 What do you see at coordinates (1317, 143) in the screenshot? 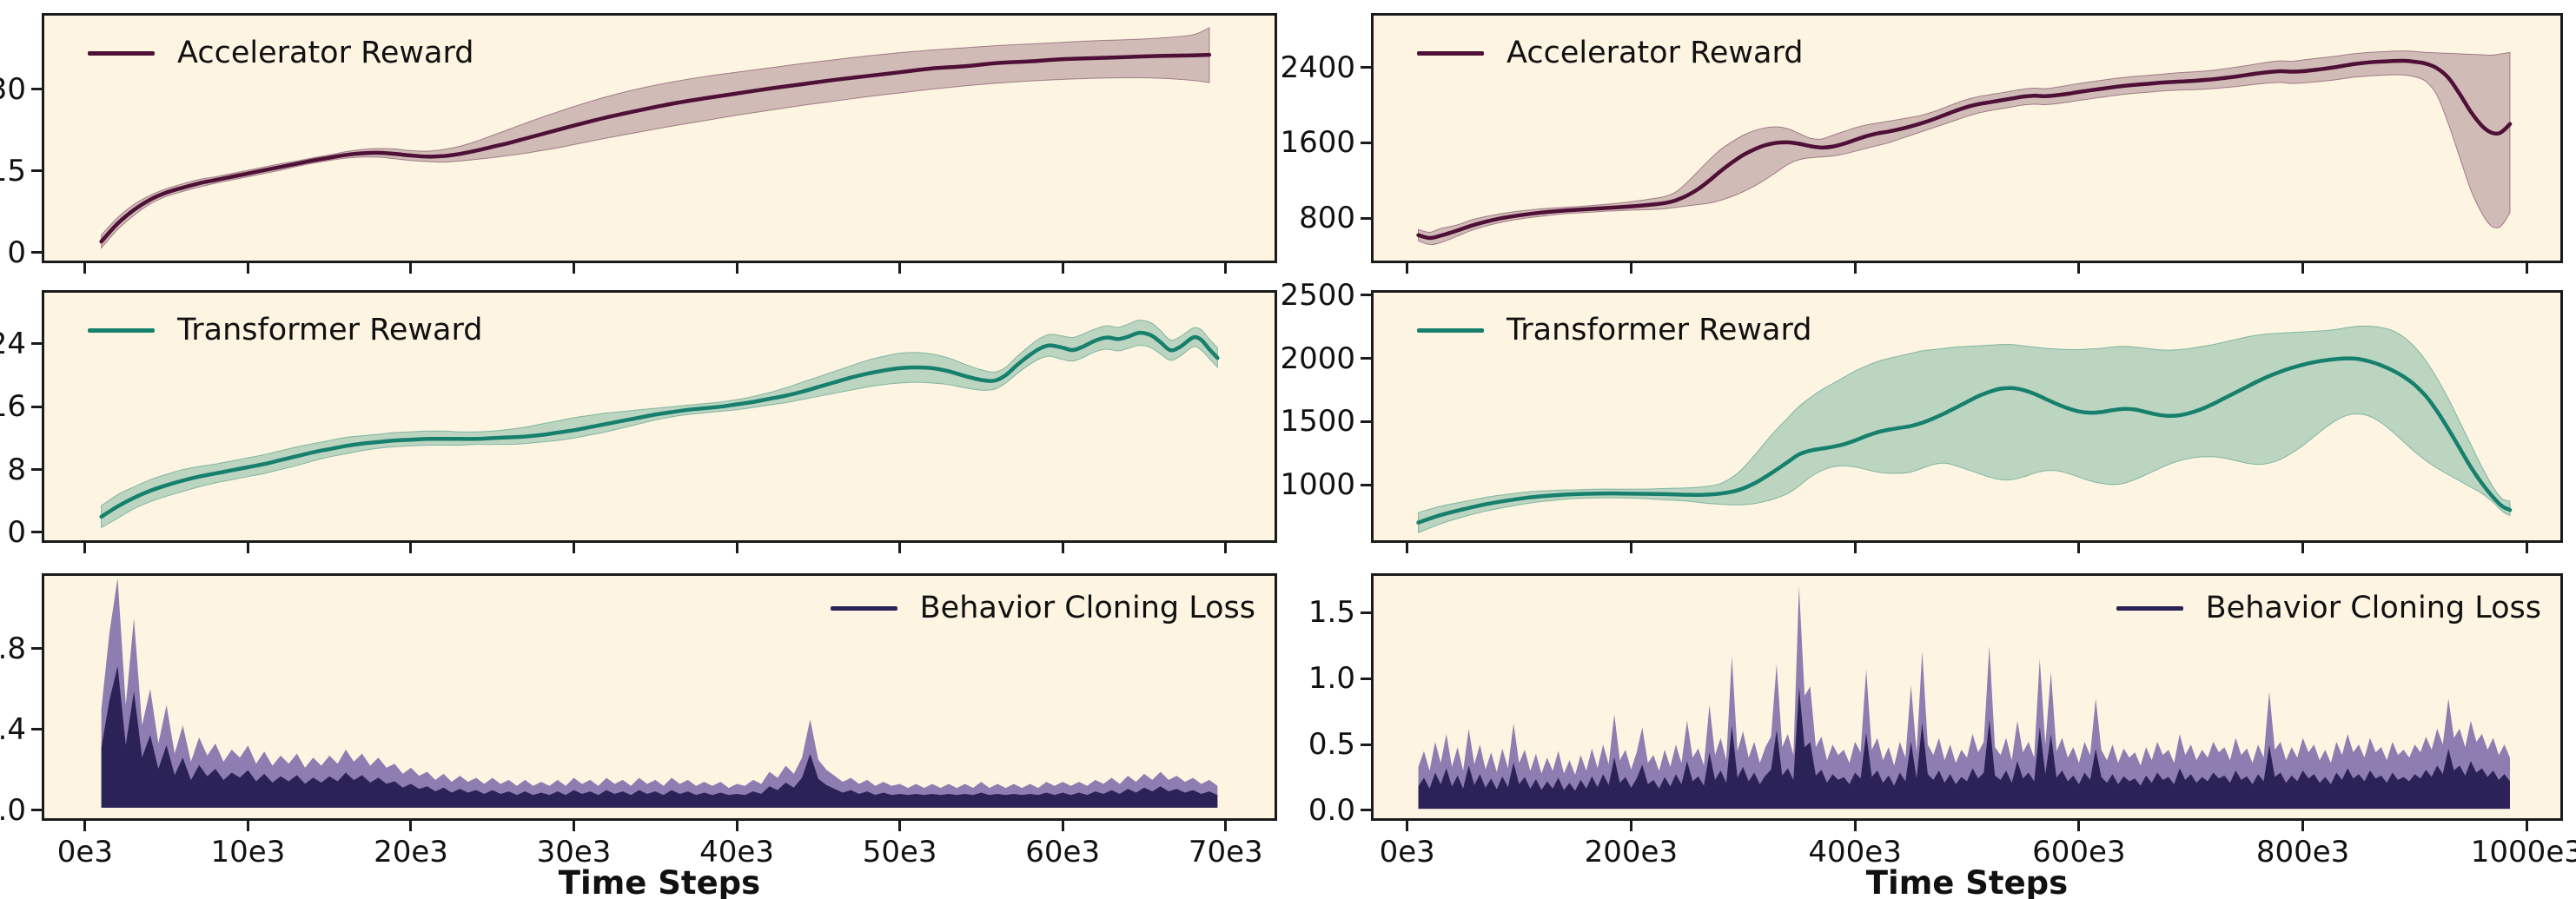
I see `y-tick-label: 1600` at bounding box center [1317, 143].